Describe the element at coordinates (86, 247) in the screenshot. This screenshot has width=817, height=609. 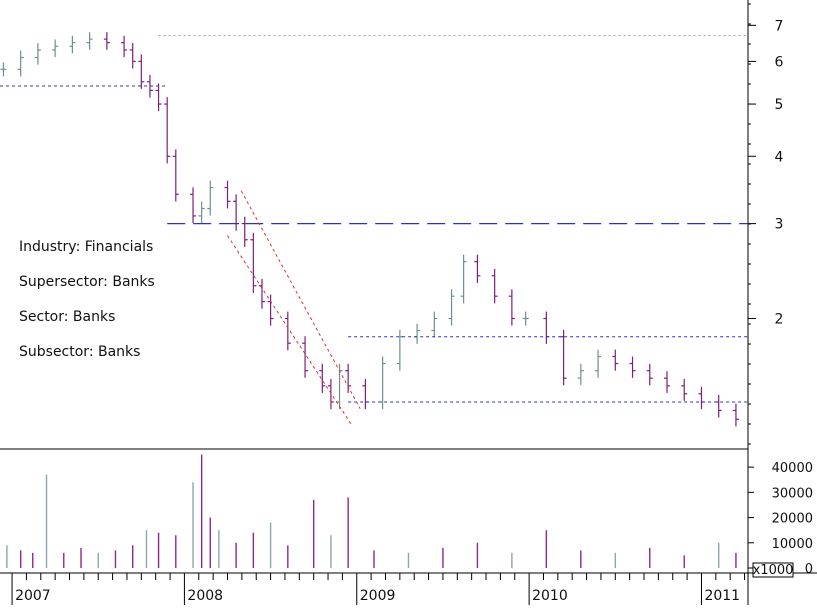
I see `annotation-industry: Industry: Financials` at that location.